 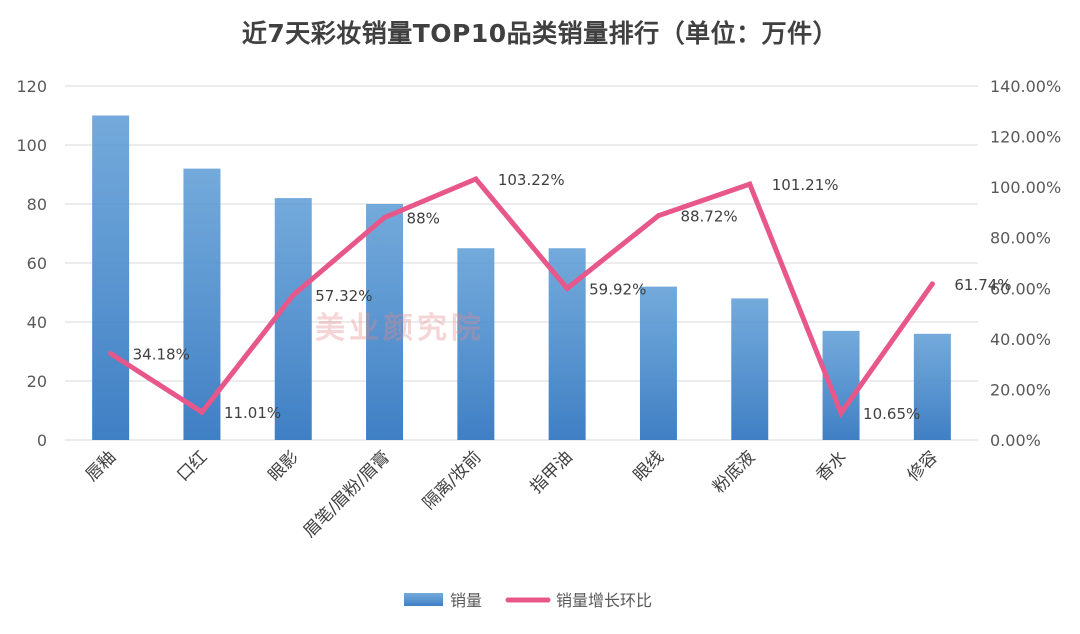 What do you see at coordinates (252, 413) in the screenshot?
I see `data-label: 11.01%` at bounding box center [252, 413].